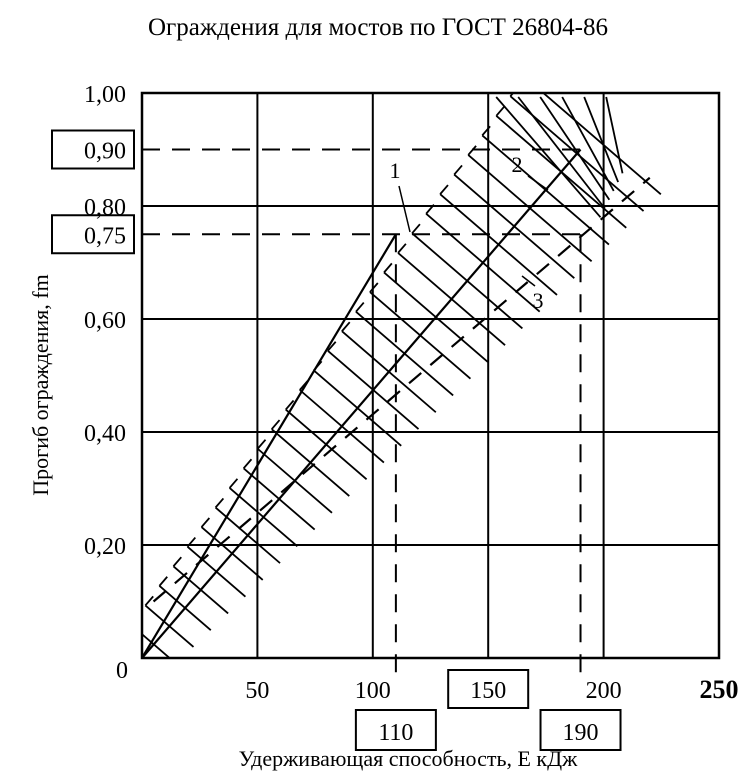 This screenshot has width=756, height=782. Describe the element at coordinates (105, 321) in the screenshot. I see `y-tick-label: 0,60` at that location.